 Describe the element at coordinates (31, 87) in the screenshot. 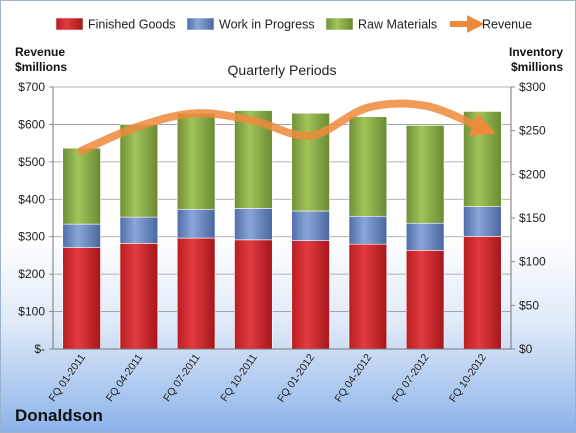

I see `left-tick-label: $700` at that location.